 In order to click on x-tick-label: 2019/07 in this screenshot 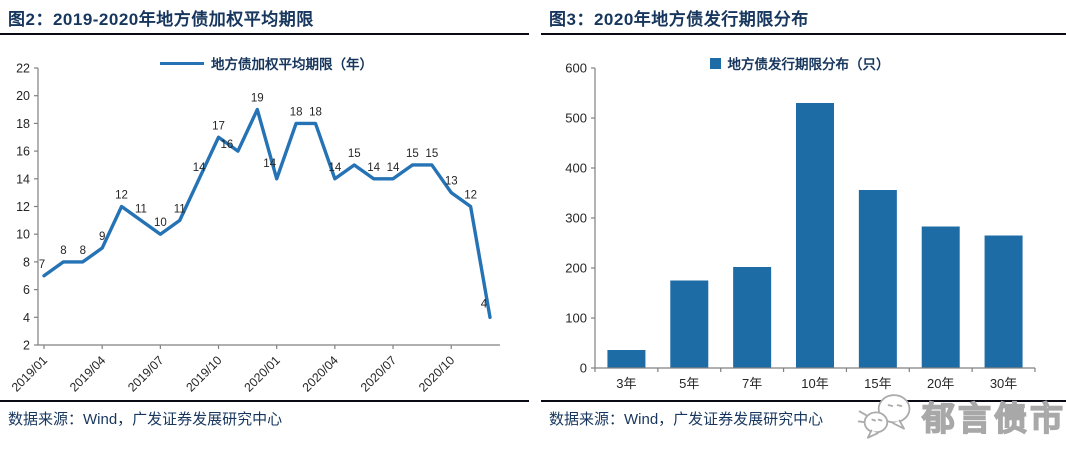, I will do `click(145, 373)`.